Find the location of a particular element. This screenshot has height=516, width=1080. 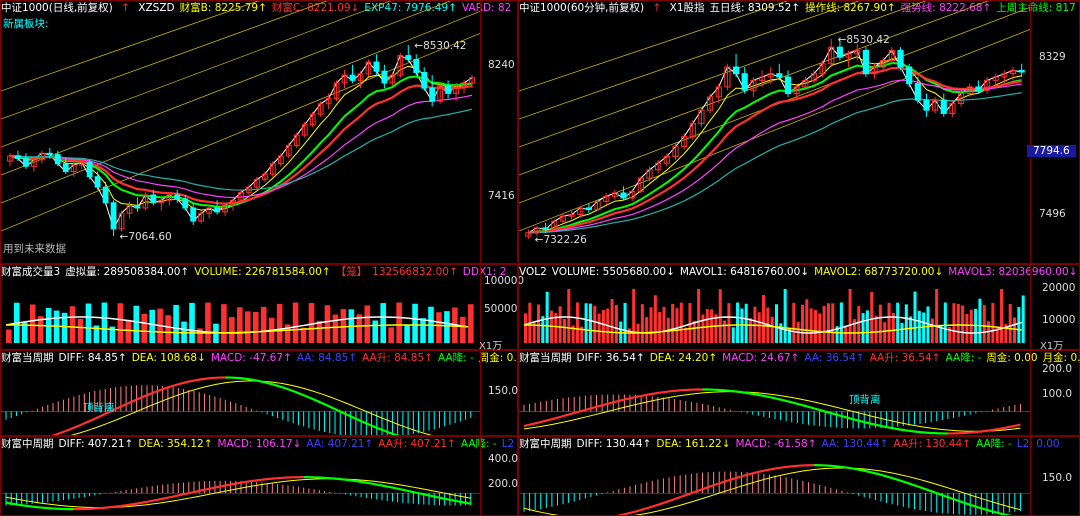

left-vol-legend-3: 【笼】 is located at coordinates (351, 272).